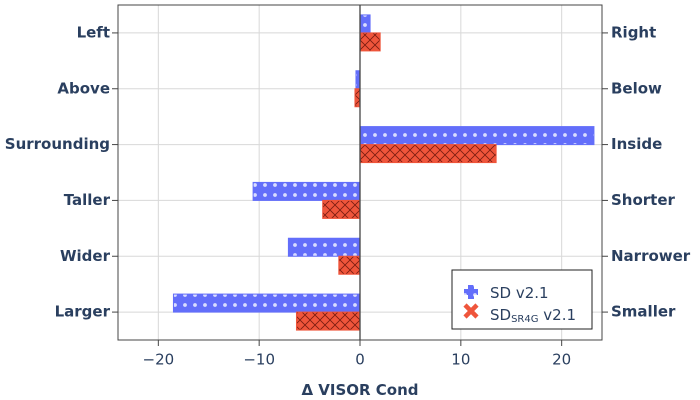 Image resolution: width=700 pixels, height=400 pixels. I want to click on bar-sdsr4g-surrounding, so click(428, 154).